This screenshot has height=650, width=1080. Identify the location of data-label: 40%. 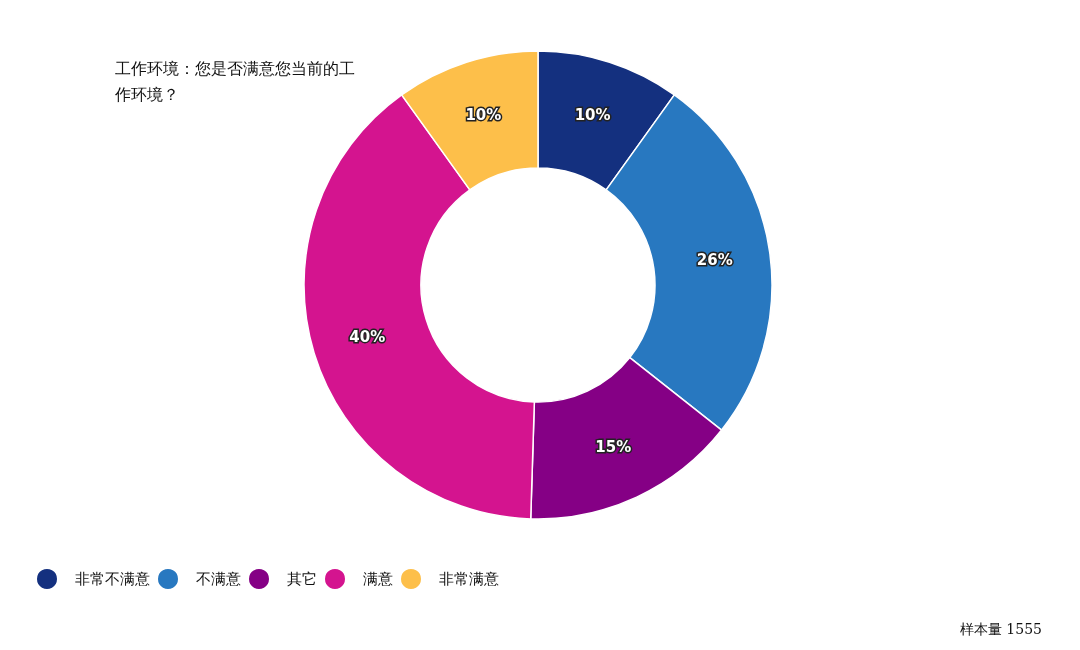
(367, 336).